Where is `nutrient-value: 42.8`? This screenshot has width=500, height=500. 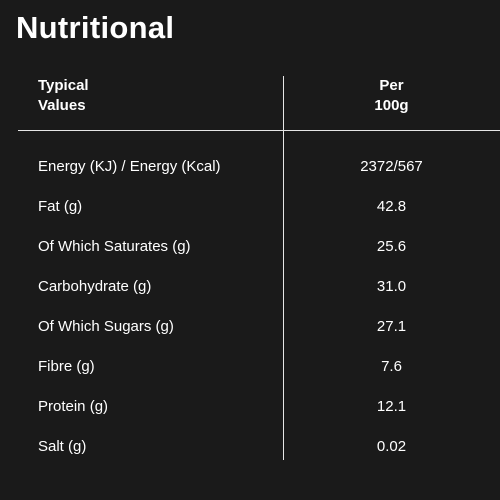 nutrient-value: 42.8 is located at coordinates (391, 206).